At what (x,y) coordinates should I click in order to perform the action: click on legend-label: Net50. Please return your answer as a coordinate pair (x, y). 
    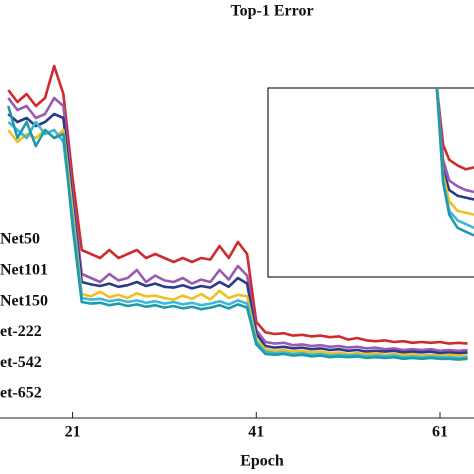
    Looking at the image, I should click on (20, 239).